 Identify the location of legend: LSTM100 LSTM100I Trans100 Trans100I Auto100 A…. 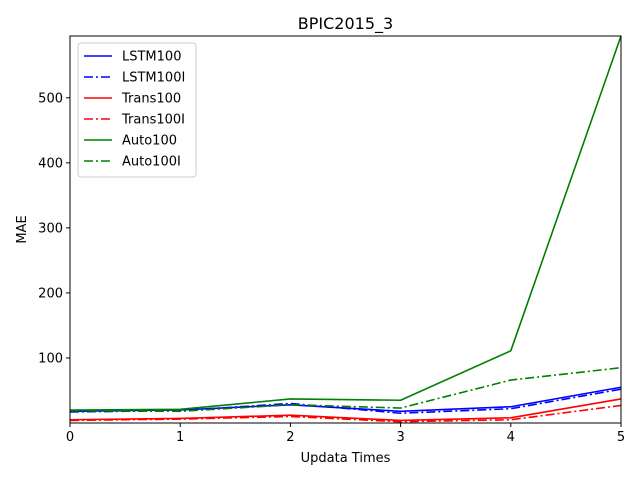
(137, 110).